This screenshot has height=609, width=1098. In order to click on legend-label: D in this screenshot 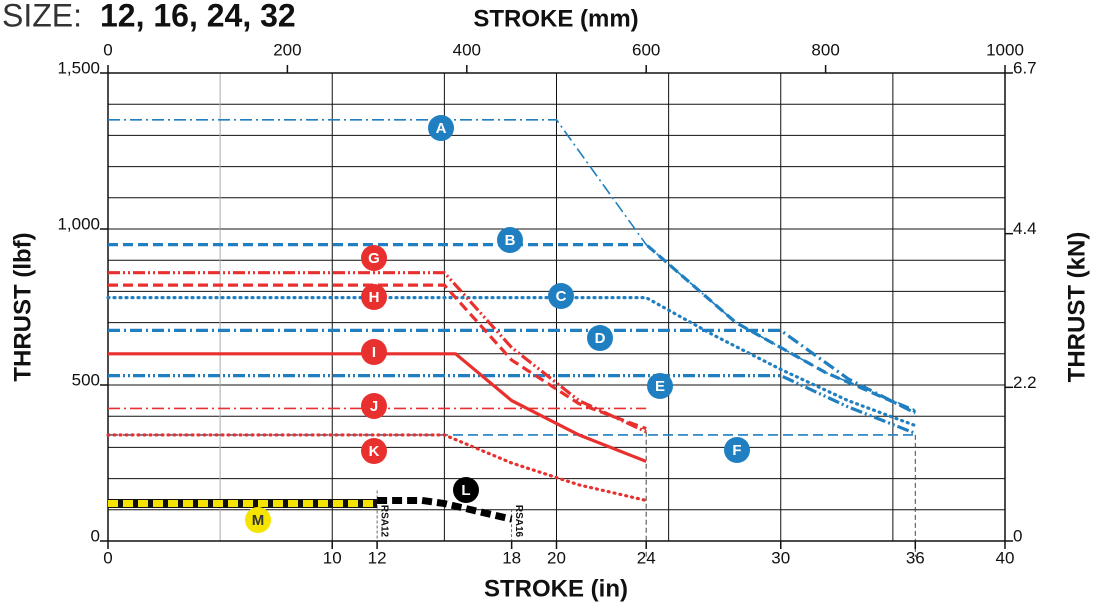, I will do `click(600, 338)`.